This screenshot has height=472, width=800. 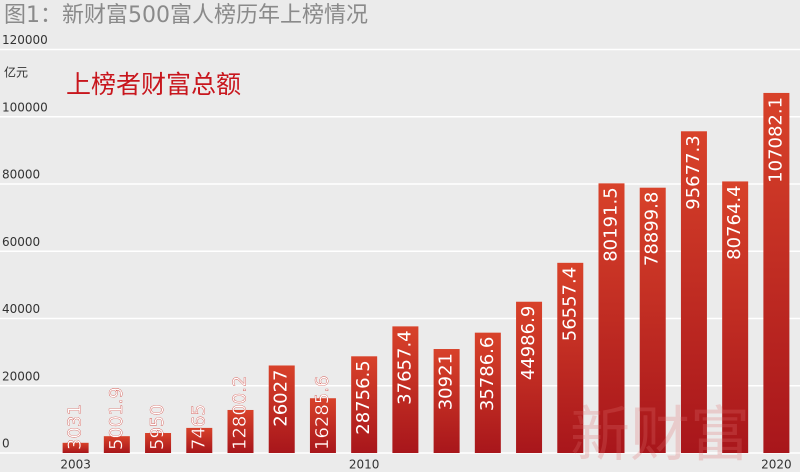 What do you see at coordinates (153, 84) in the screenshot?
I see `series-label: 上榜者财富总额` at bounding box center [153, 84].